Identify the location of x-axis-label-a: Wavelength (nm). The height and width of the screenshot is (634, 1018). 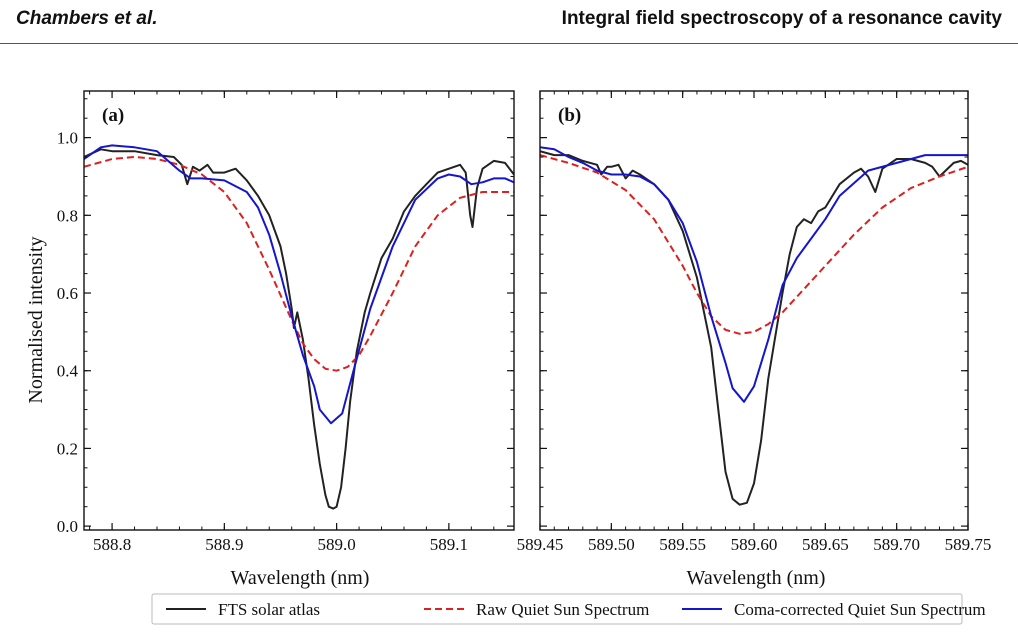
(300, 578).